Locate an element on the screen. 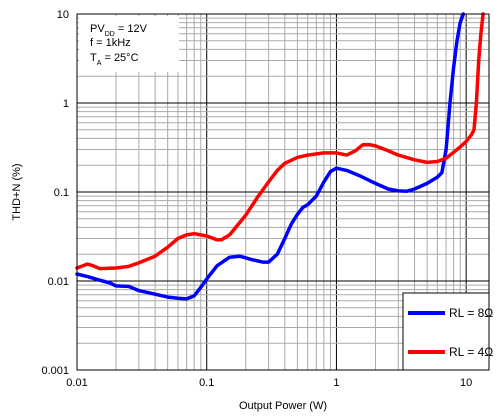 This screenshot has height=419, width=503. y-tick-label: 0.001 is located at coordinates (55, 371).